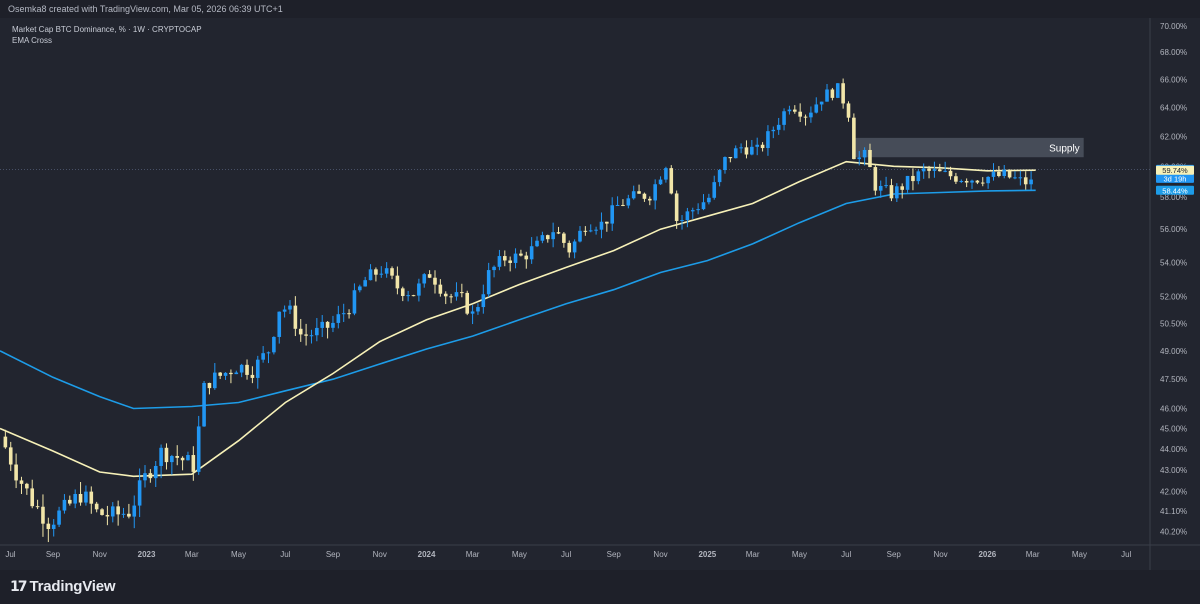 The height and width of the screenshot is (604, 1200). I want to click on y-tick-label: 46.00%, so click(1173, 408).